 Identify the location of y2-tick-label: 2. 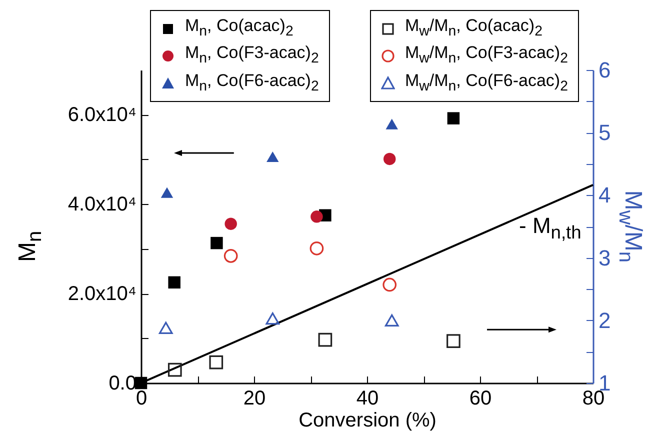
(604, 320).